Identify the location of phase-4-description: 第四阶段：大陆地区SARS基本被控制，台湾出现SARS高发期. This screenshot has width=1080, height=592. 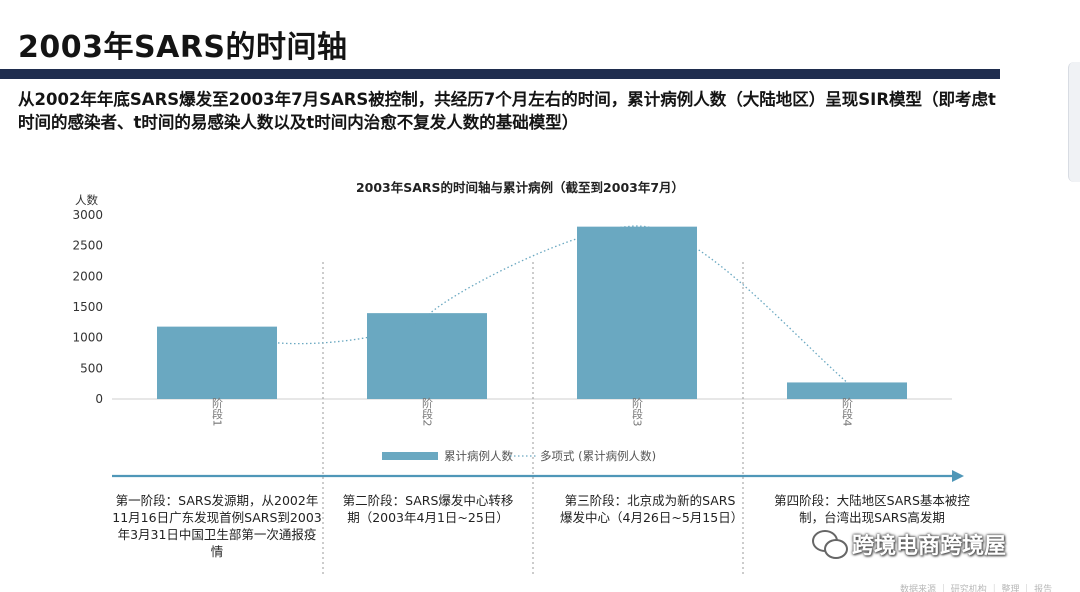
(872, 509).